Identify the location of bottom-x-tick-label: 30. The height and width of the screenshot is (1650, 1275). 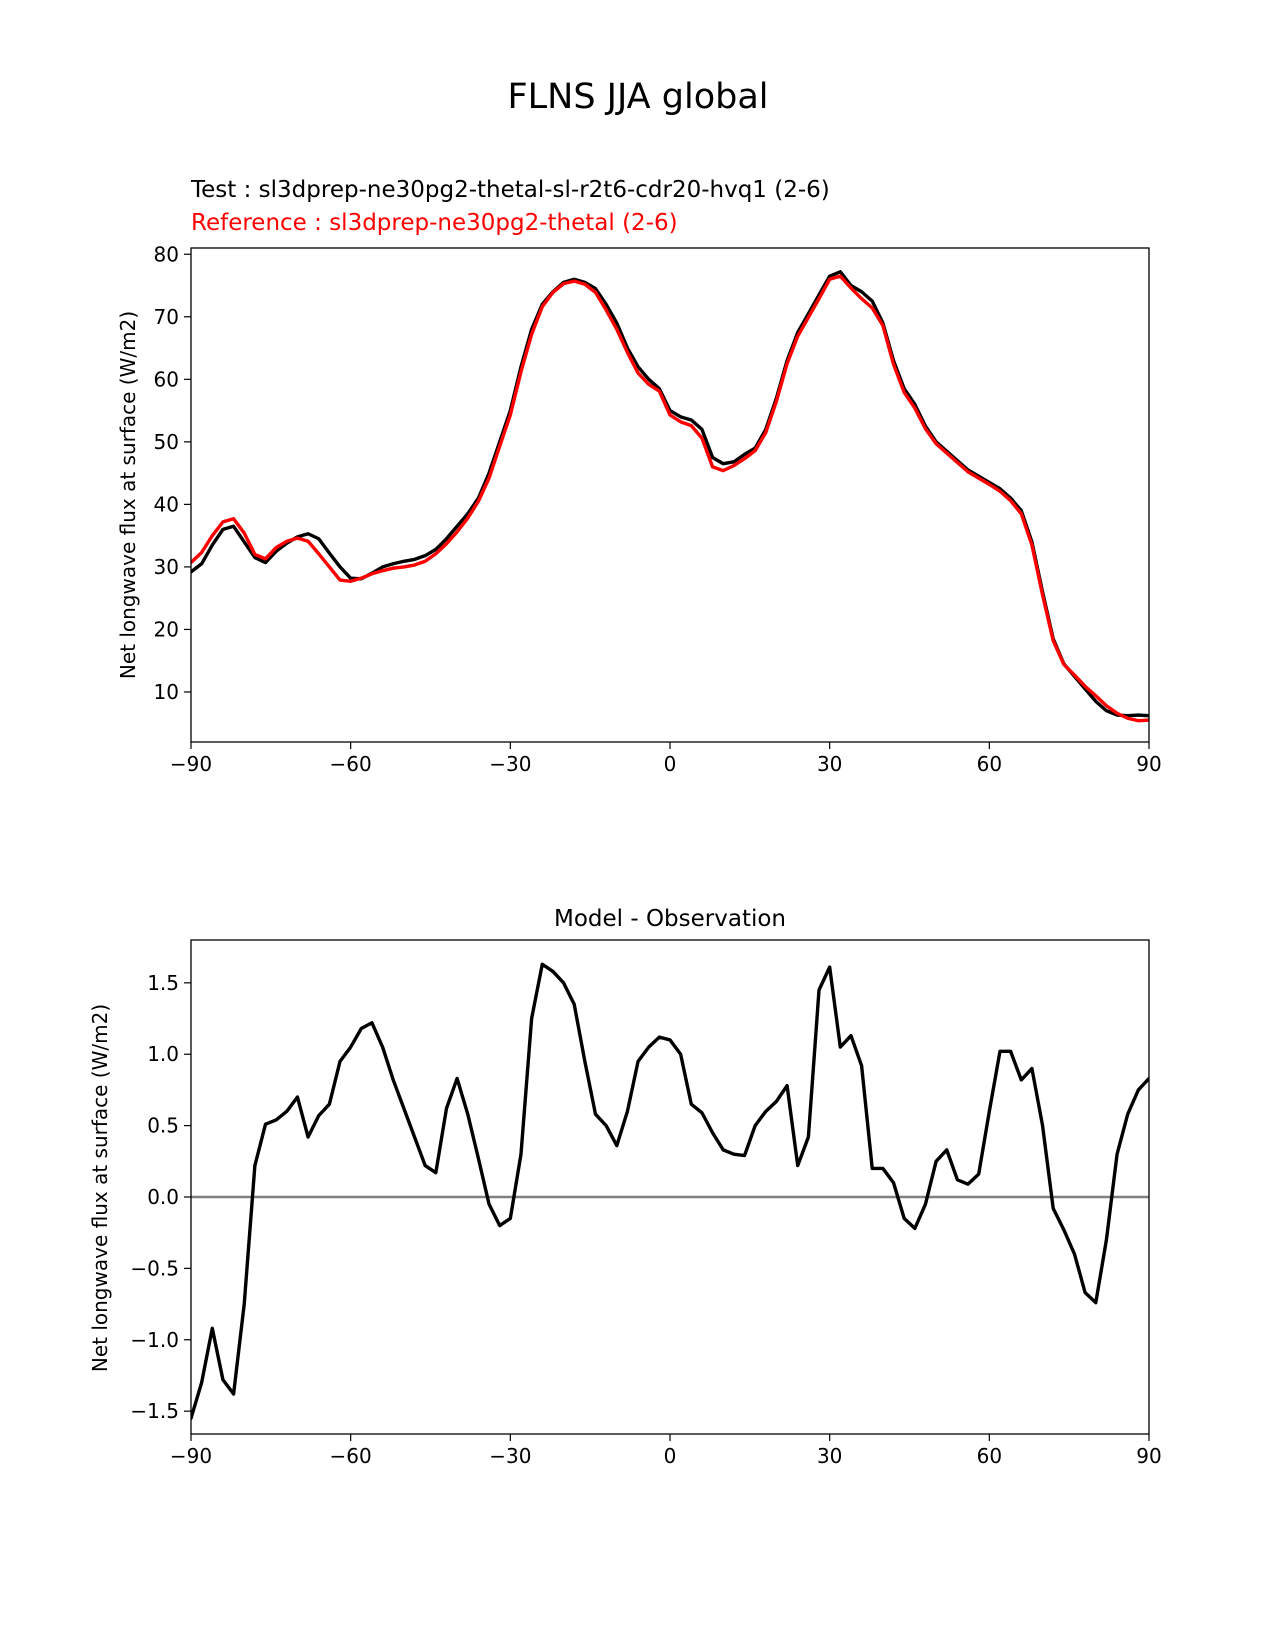
(829, 1456).